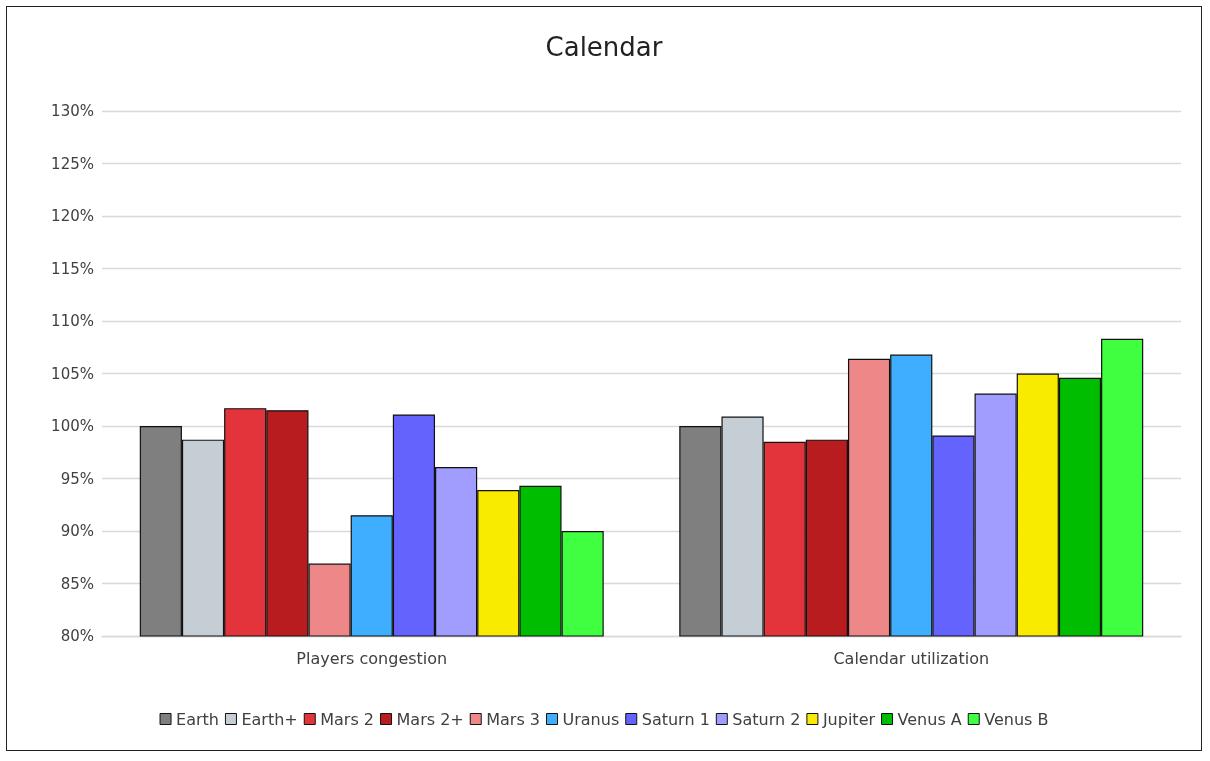 This screenshot has height=761, width=1210. Describe the element at coordinates (72, 216) in the screenshot. I see `y-tick-label: 120%` at that location.